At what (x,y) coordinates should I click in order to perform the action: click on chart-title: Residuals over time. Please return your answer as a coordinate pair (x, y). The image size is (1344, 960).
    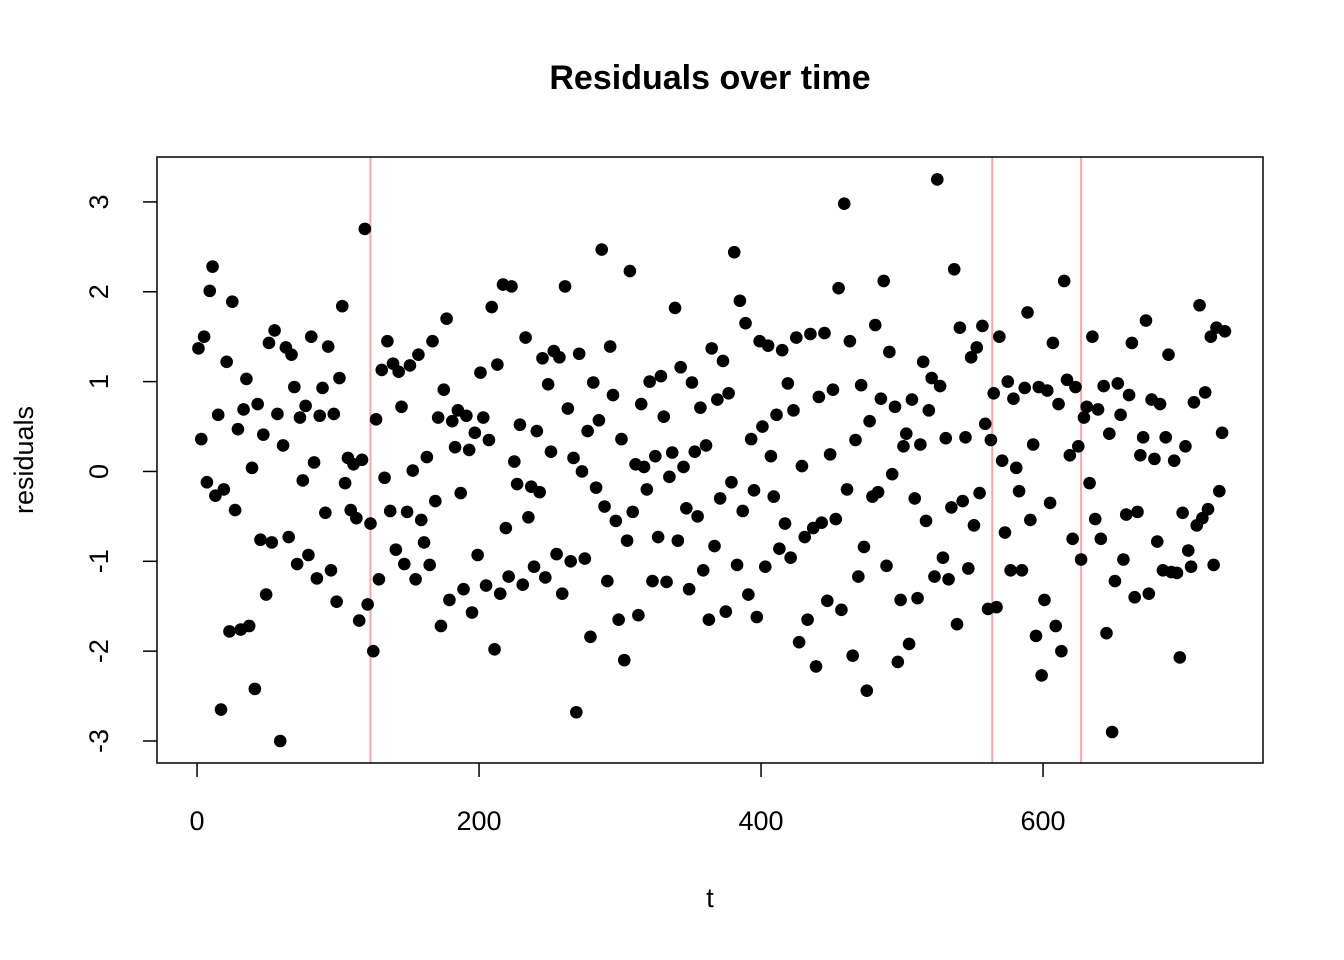
    Looking at the image, I should click on (709, 78).